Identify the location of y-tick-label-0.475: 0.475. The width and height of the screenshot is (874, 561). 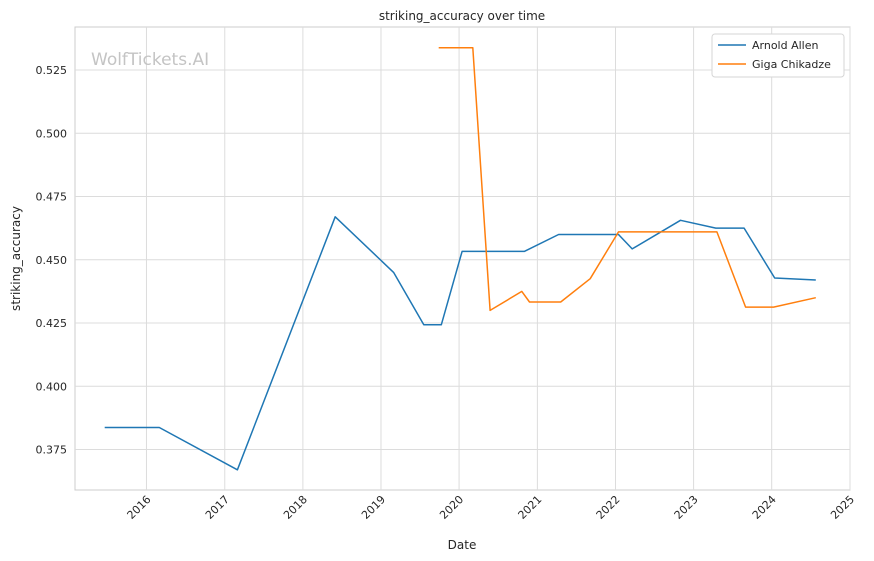
(52, 197).